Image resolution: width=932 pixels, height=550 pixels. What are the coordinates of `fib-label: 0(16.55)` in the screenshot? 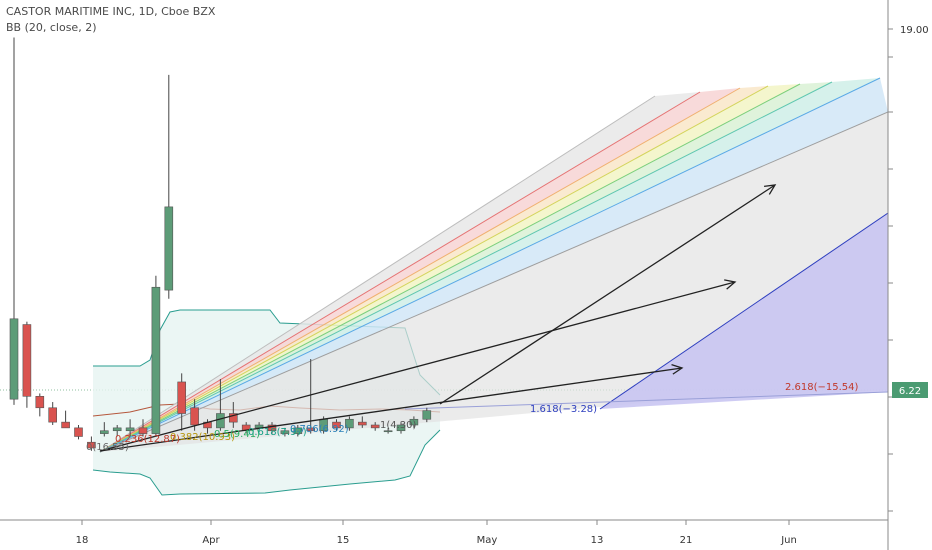 It's located at (107, 447).